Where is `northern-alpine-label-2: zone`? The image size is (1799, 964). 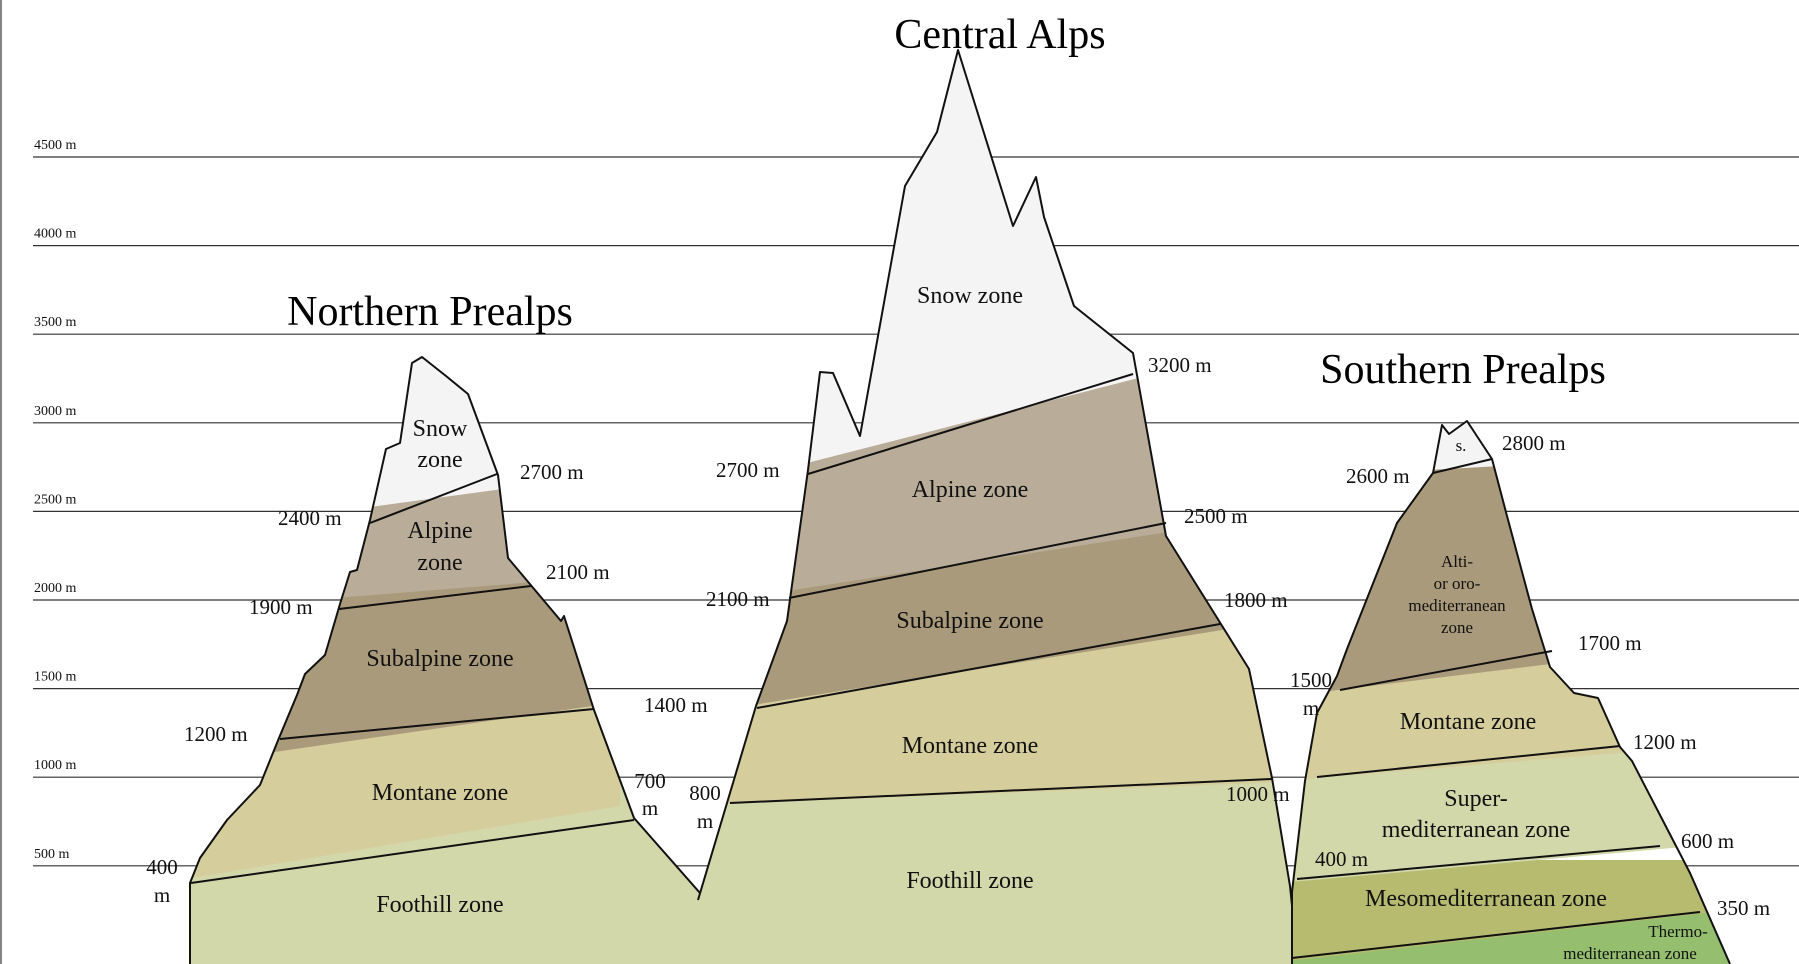
northern-alpine-label-2: zone is located at coordinates (439, 563).